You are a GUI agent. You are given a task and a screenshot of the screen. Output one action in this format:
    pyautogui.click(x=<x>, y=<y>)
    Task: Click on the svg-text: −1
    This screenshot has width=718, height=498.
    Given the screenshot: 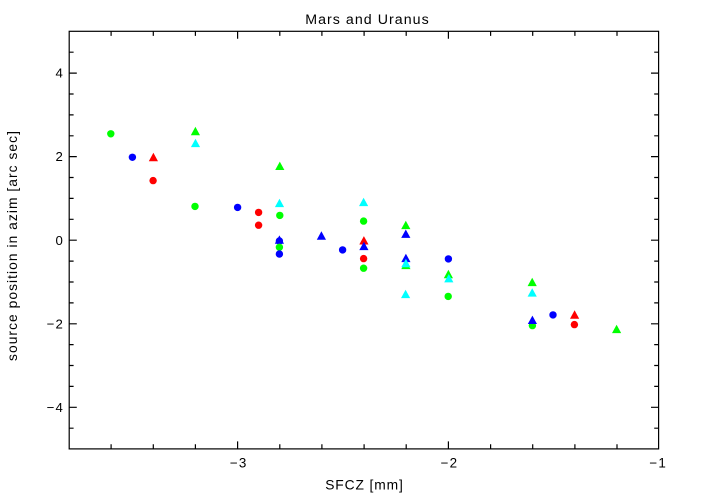 What is the action you would take?
    pyautogui.click(x=658, y=463)
    